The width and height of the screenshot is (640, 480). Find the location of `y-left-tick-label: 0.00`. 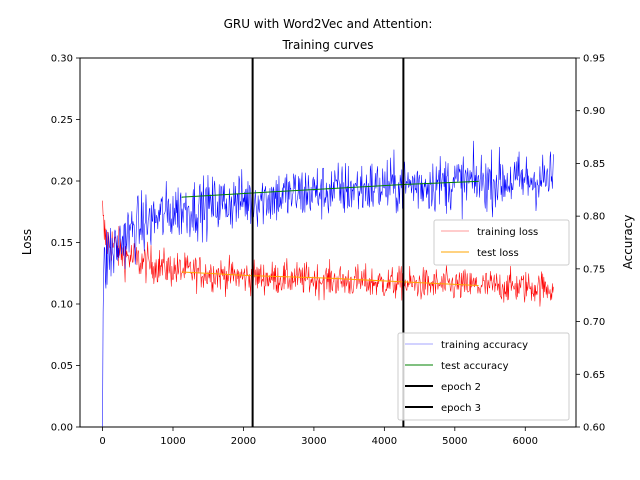

y-left-tick-label: 0.00 is located at coordinates (62, 428).